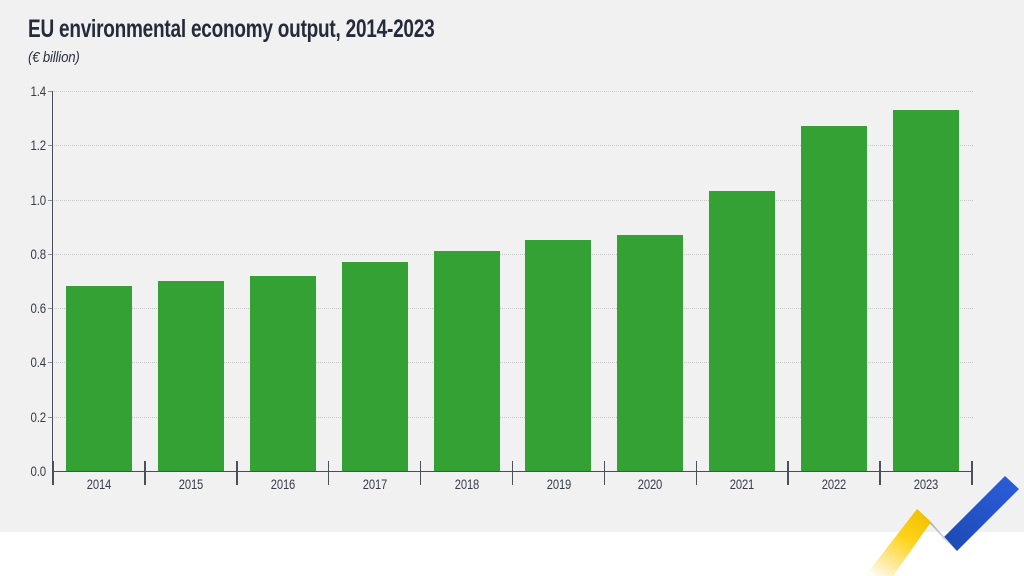 Image resolution: width=1024 pixels, height=576 pixels. What do you see at coordinates (50, 309) in the screenshot?
I see `y-axis-tick-0.6` at bounding box center [50, 309].